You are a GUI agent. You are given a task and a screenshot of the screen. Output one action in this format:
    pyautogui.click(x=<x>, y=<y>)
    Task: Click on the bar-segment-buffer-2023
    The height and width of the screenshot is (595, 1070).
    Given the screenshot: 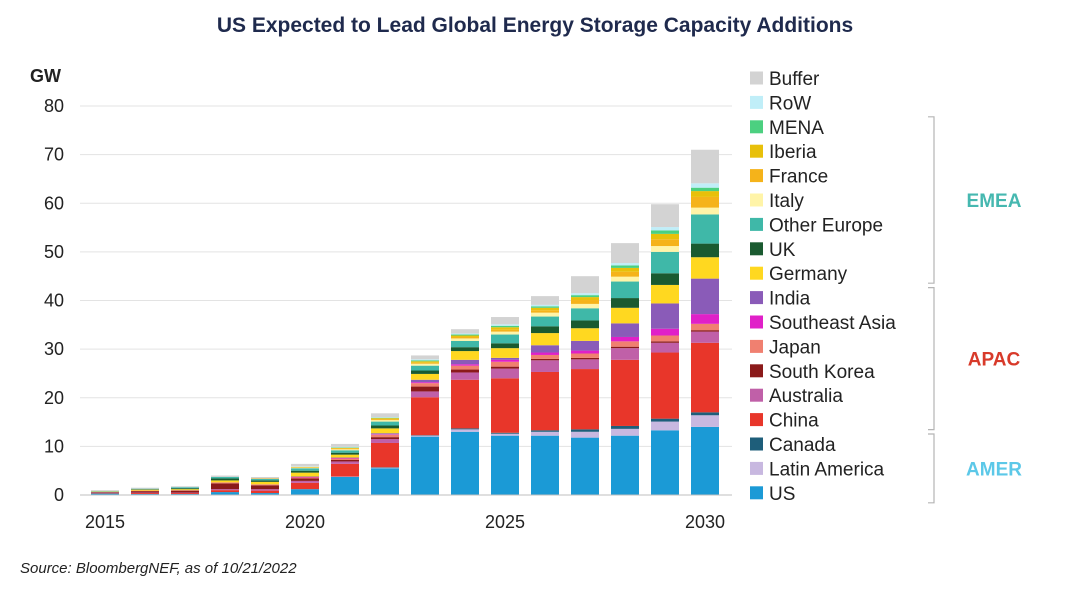 What is the action you would take?
    pyautogui.click(x=425, y=357)
    